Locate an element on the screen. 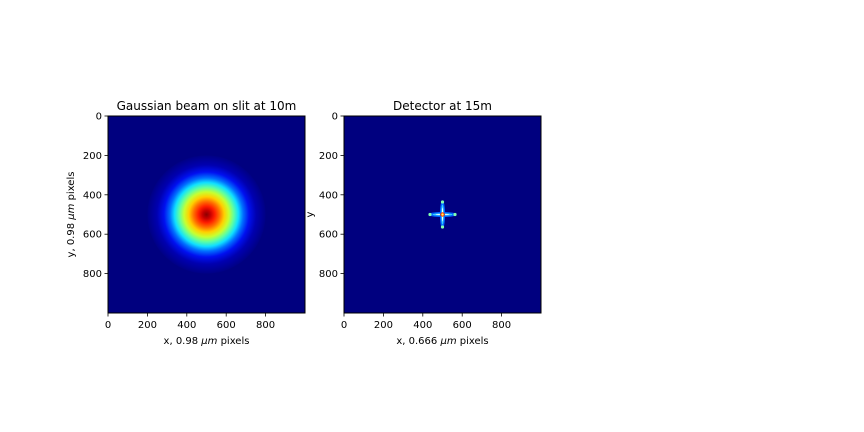 The image size is (864, 432). diffraction-cross is located at coordinates (442, 214).